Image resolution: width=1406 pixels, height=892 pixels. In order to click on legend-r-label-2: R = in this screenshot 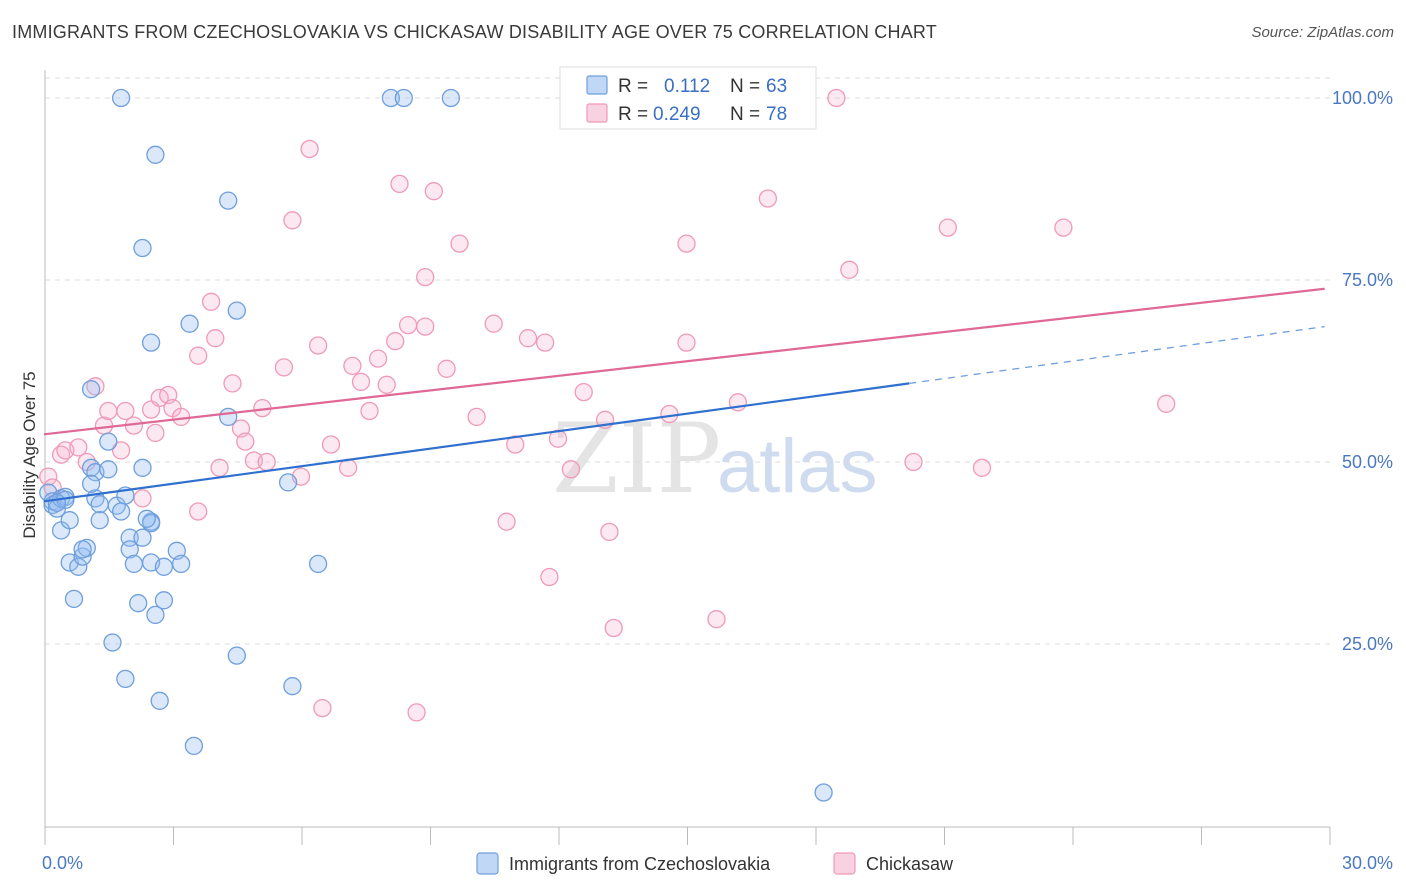, I will do `click(633, 114)`.